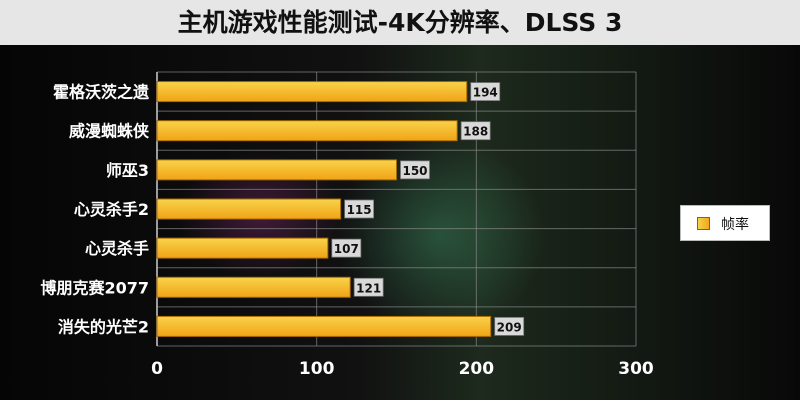 The width and height of the screenshot is (800, 400). I want to click on data-label: 107, so click(346, 249).